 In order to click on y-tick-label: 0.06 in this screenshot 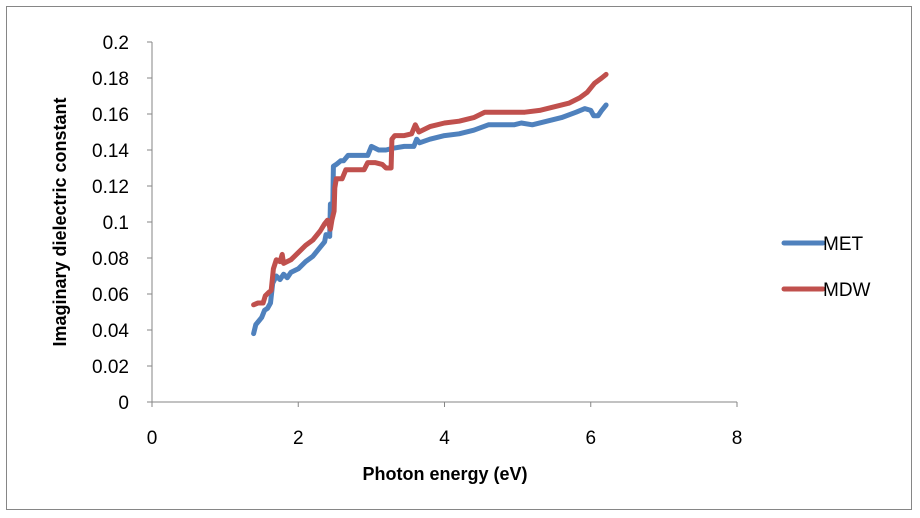, I will do `click(110, 295)`.